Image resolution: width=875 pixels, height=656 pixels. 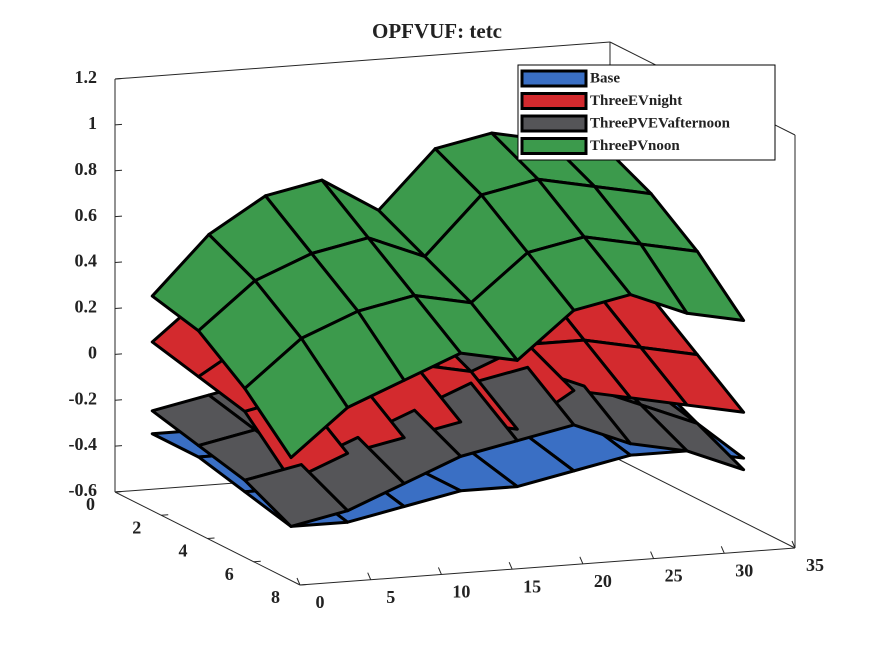 What do you see at coordinates (86, 215) in the screenshot?
I see `z-tick-label: 0.6` at bounding box center [86, 215].